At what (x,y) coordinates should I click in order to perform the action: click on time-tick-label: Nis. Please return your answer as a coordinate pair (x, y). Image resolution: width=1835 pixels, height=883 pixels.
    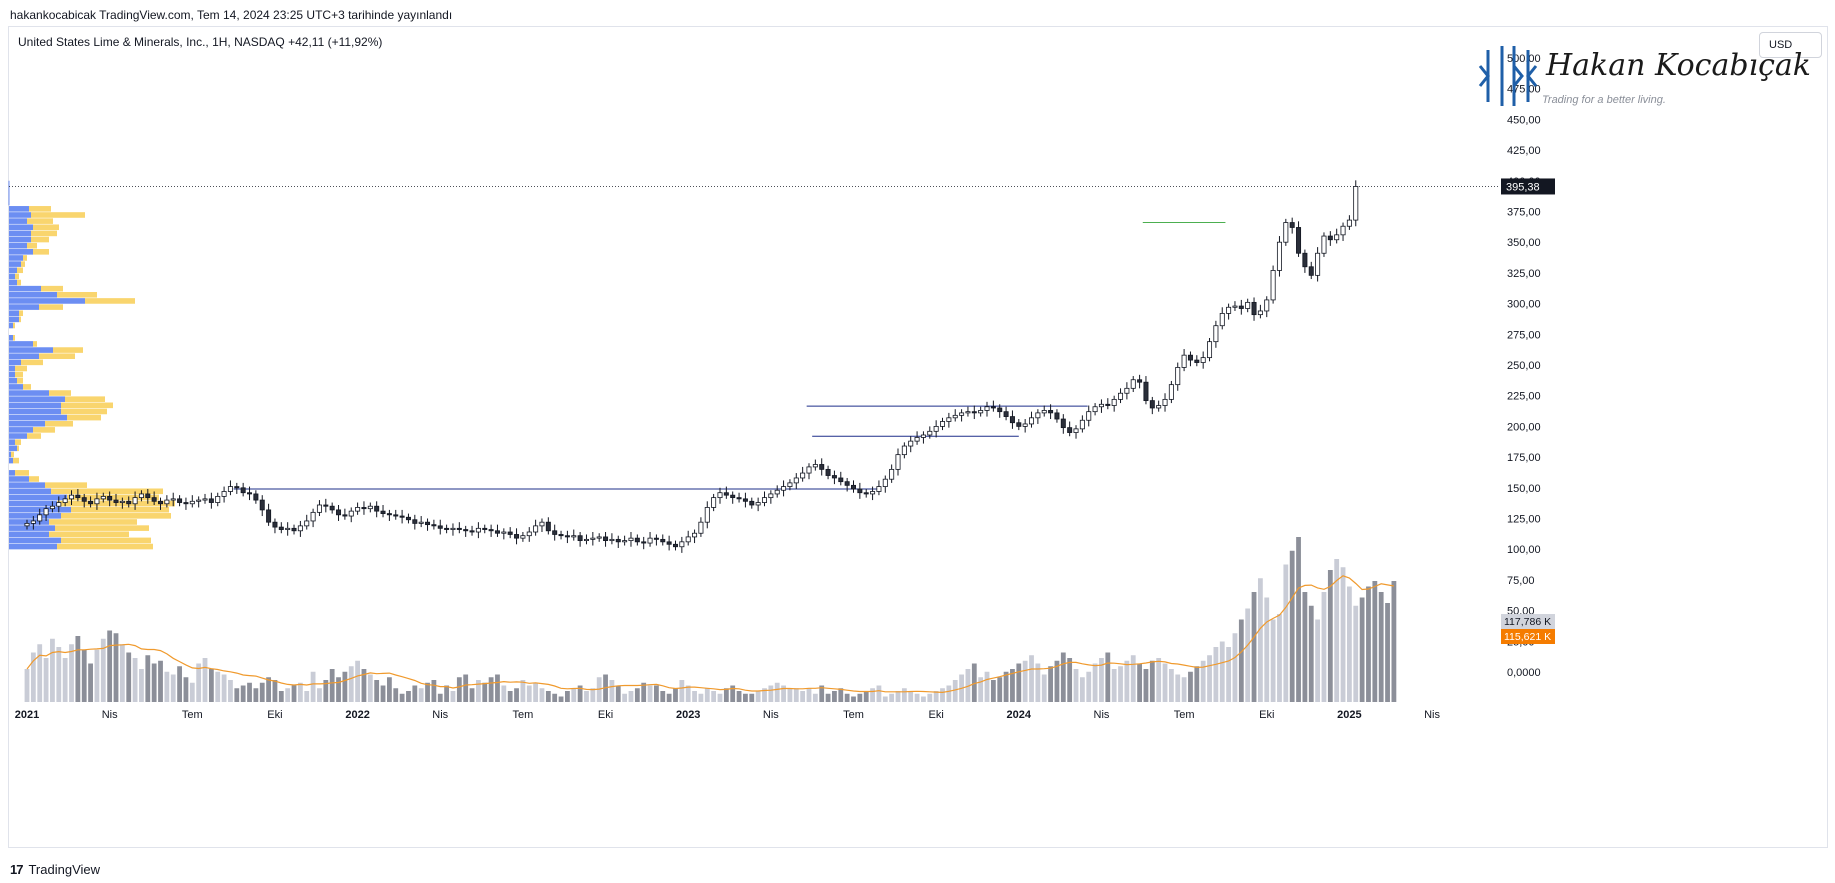
    Looking at the image, I should click on (440, 715).